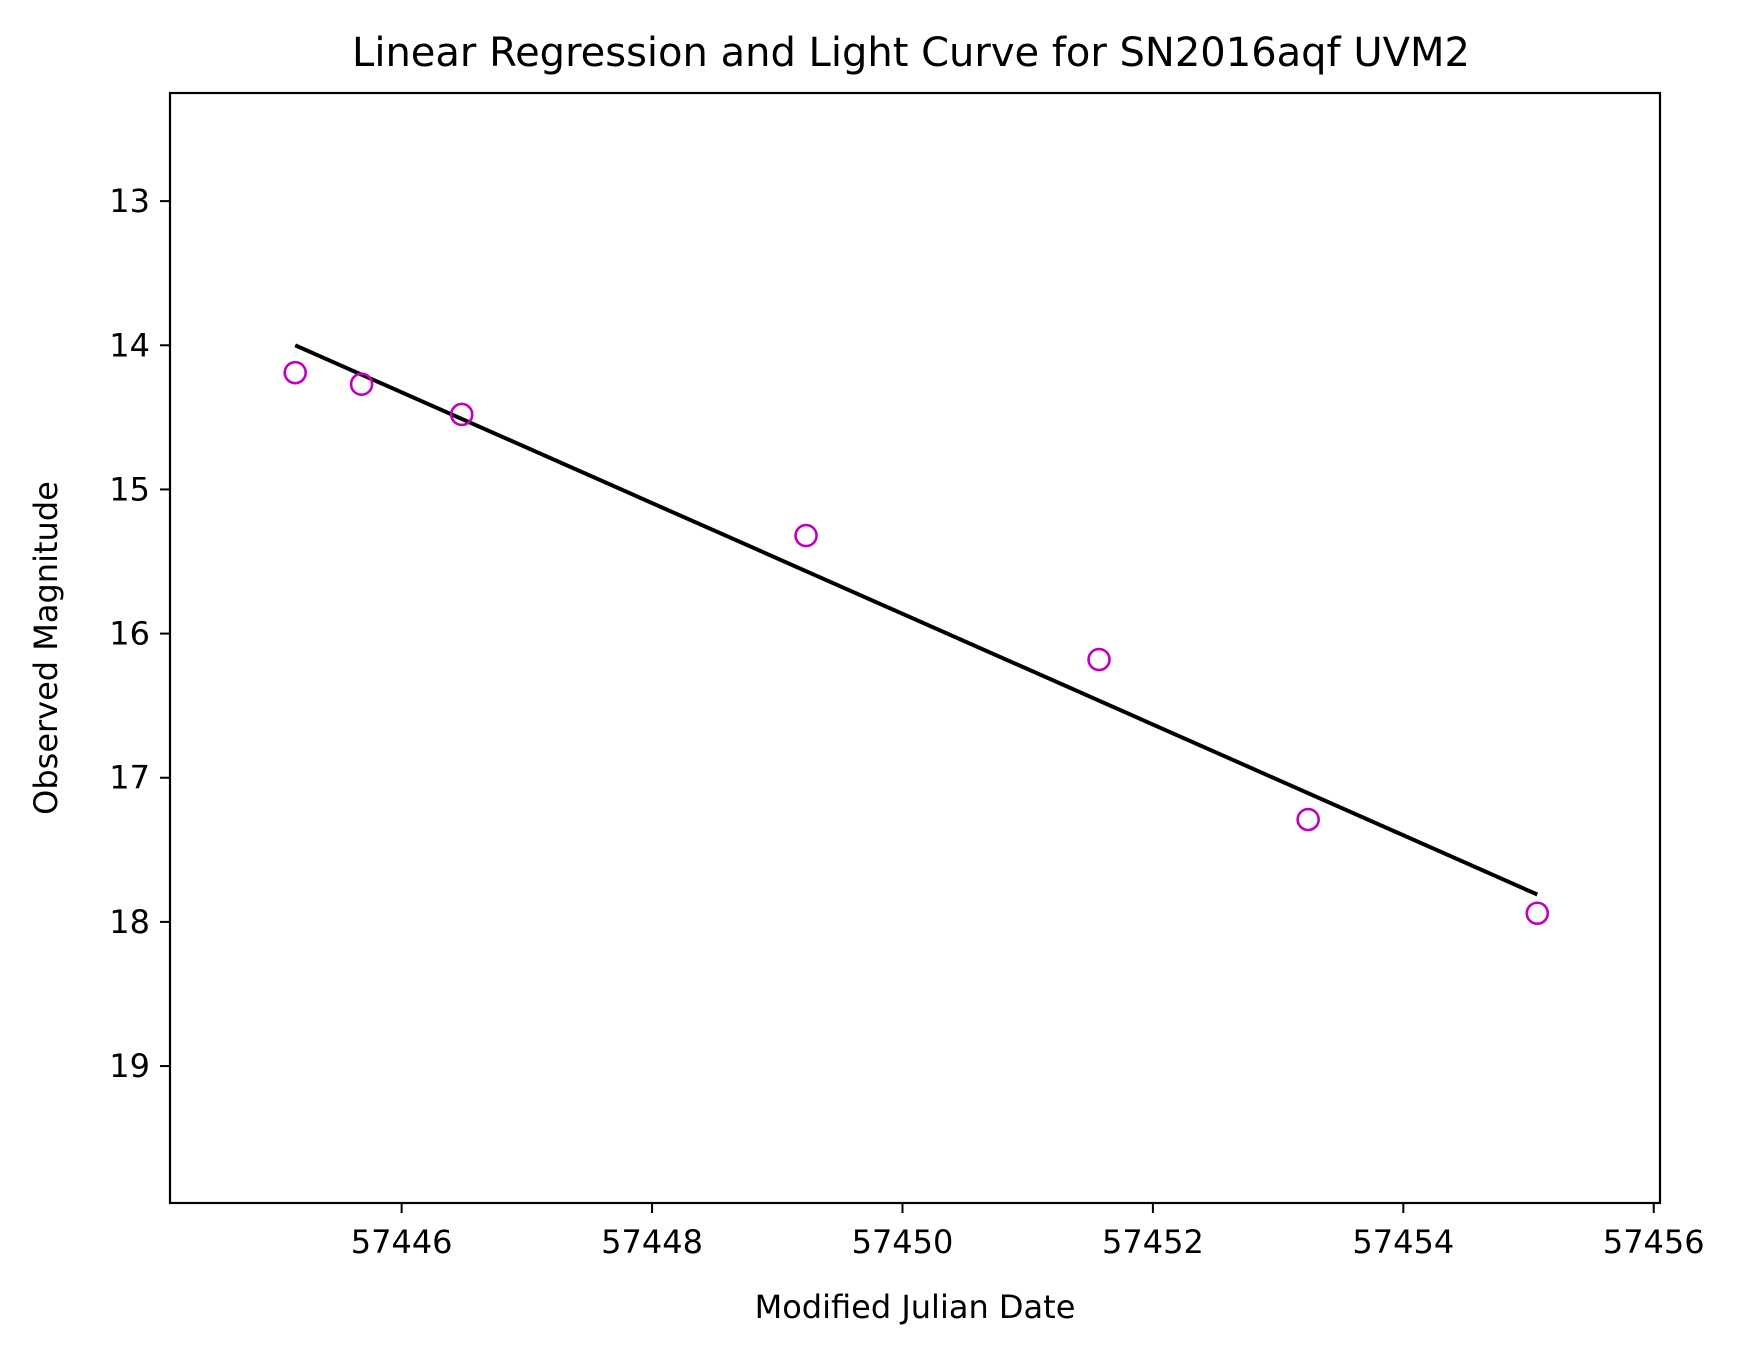 This screenshot has height=1361, width=1745. Describe the element at coordinates (1403, 1242) in the screenshot. I see `x-tick-label-4: 57454` at that location.